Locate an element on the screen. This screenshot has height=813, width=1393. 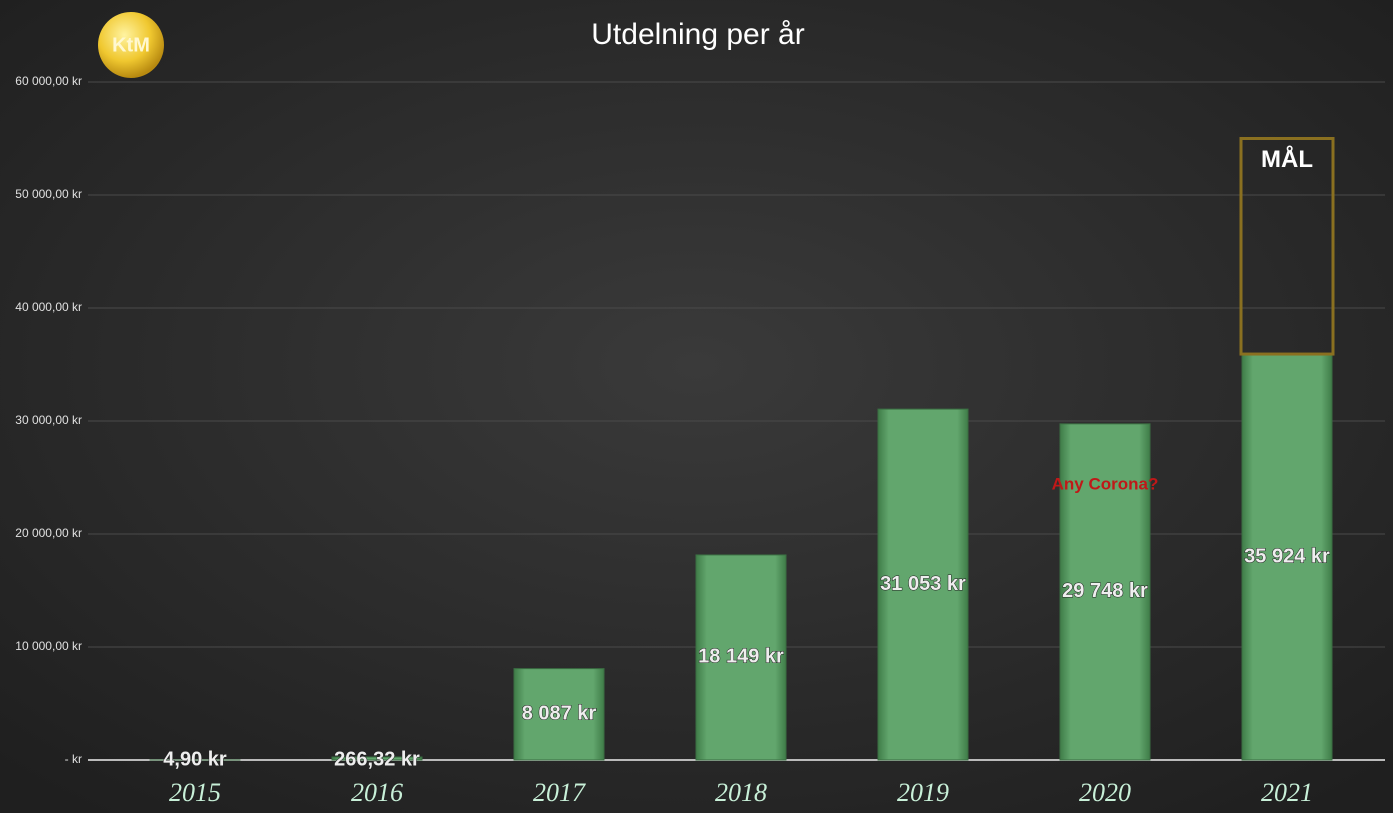
value-label: 35 924 kr is located at coordinates (1287, 556).